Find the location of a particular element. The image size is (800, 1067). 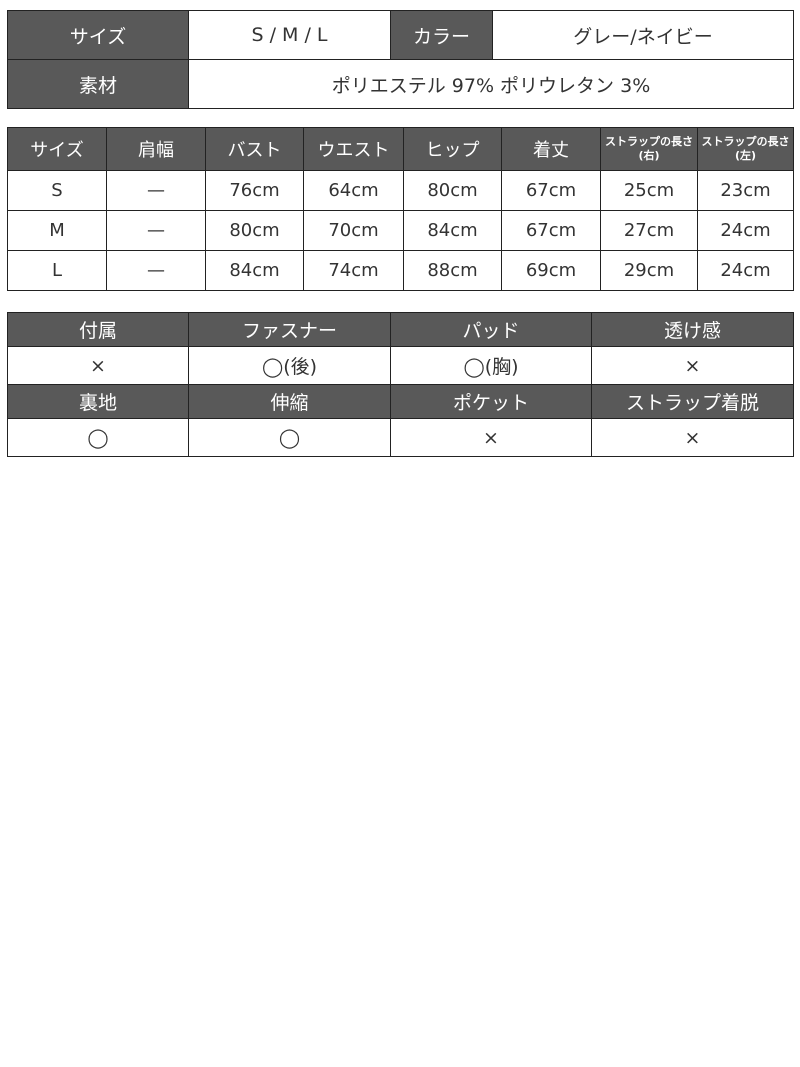

material-label: 素材 is located at coordinates (98, 84).